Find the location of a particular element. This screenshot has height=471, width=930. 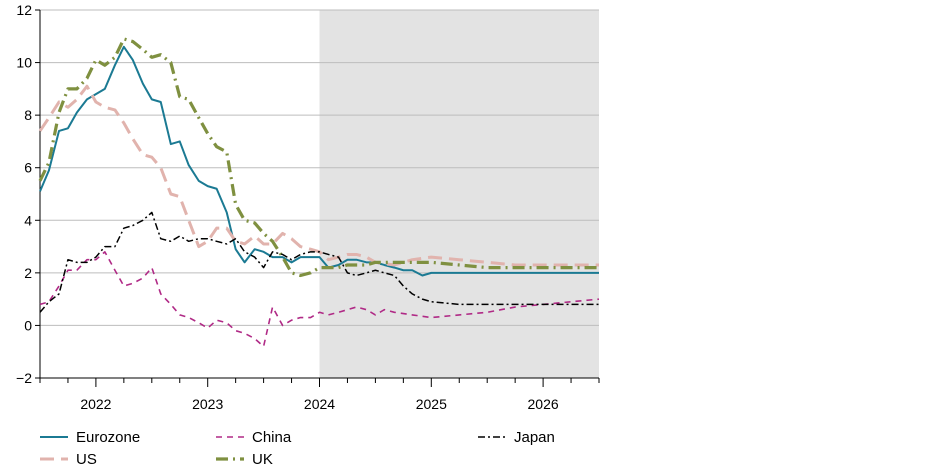

y-tick-label: 6 is located at coordinates (28, 168).